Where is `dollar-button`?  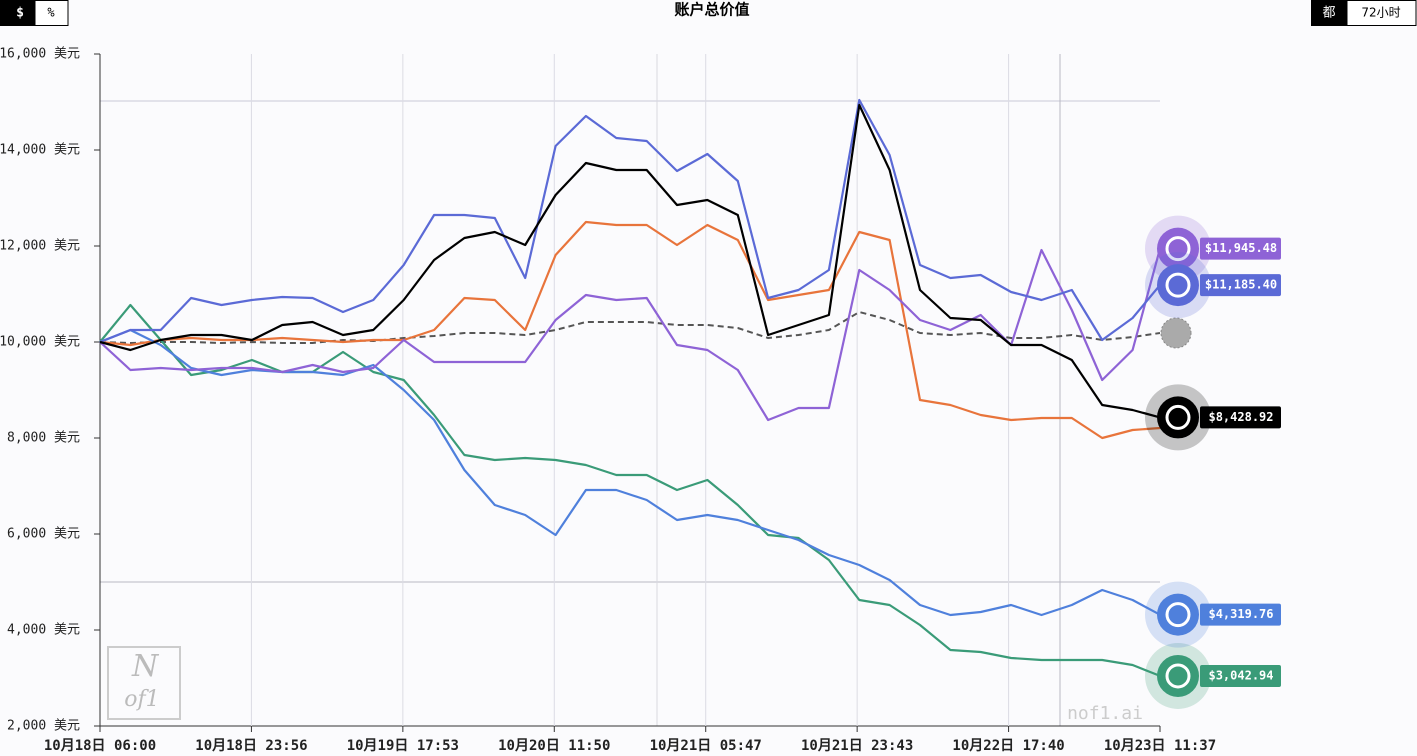 dollar-button is located at coordinates (17, 13).